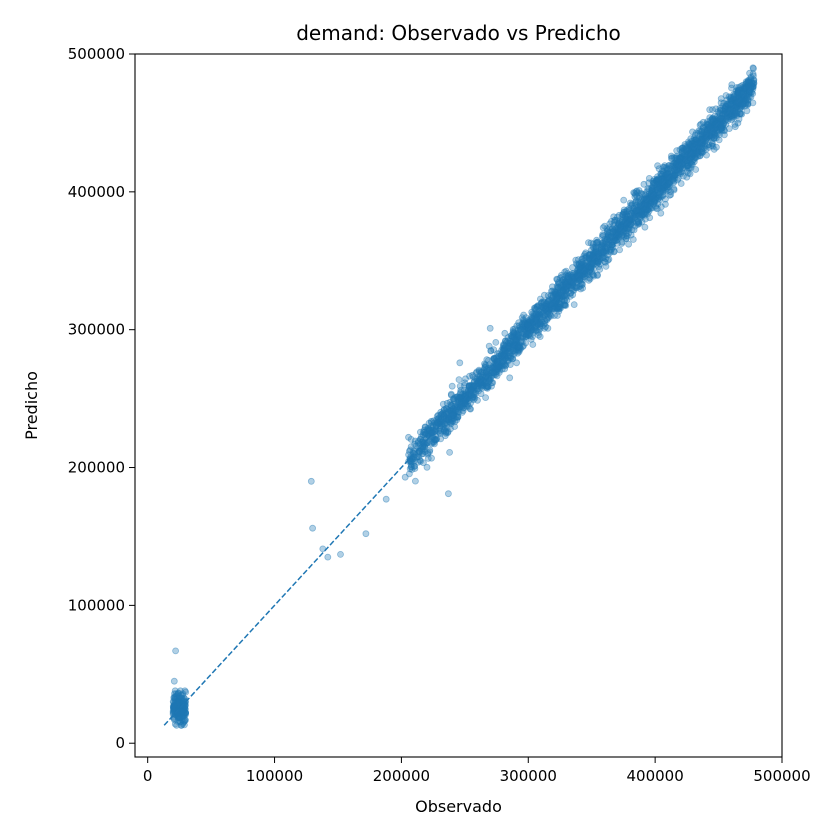  What do you see at coordinates (96, 192) in the screenshot?
I see `y-tick-label: 400000` at bounding box center [96, 192].